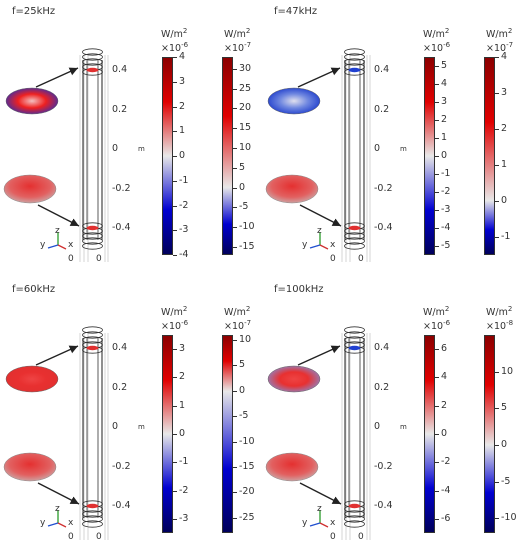  I want to click on length-unit: m, so click(403, 427).